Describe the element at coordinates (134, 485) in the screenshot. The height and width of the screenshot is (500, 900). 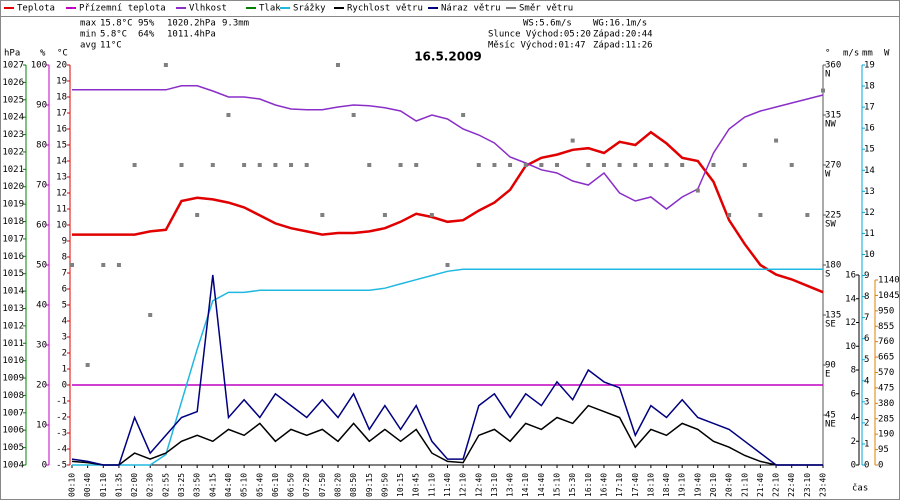
I see `x-tick-label: 02:00` at that location.